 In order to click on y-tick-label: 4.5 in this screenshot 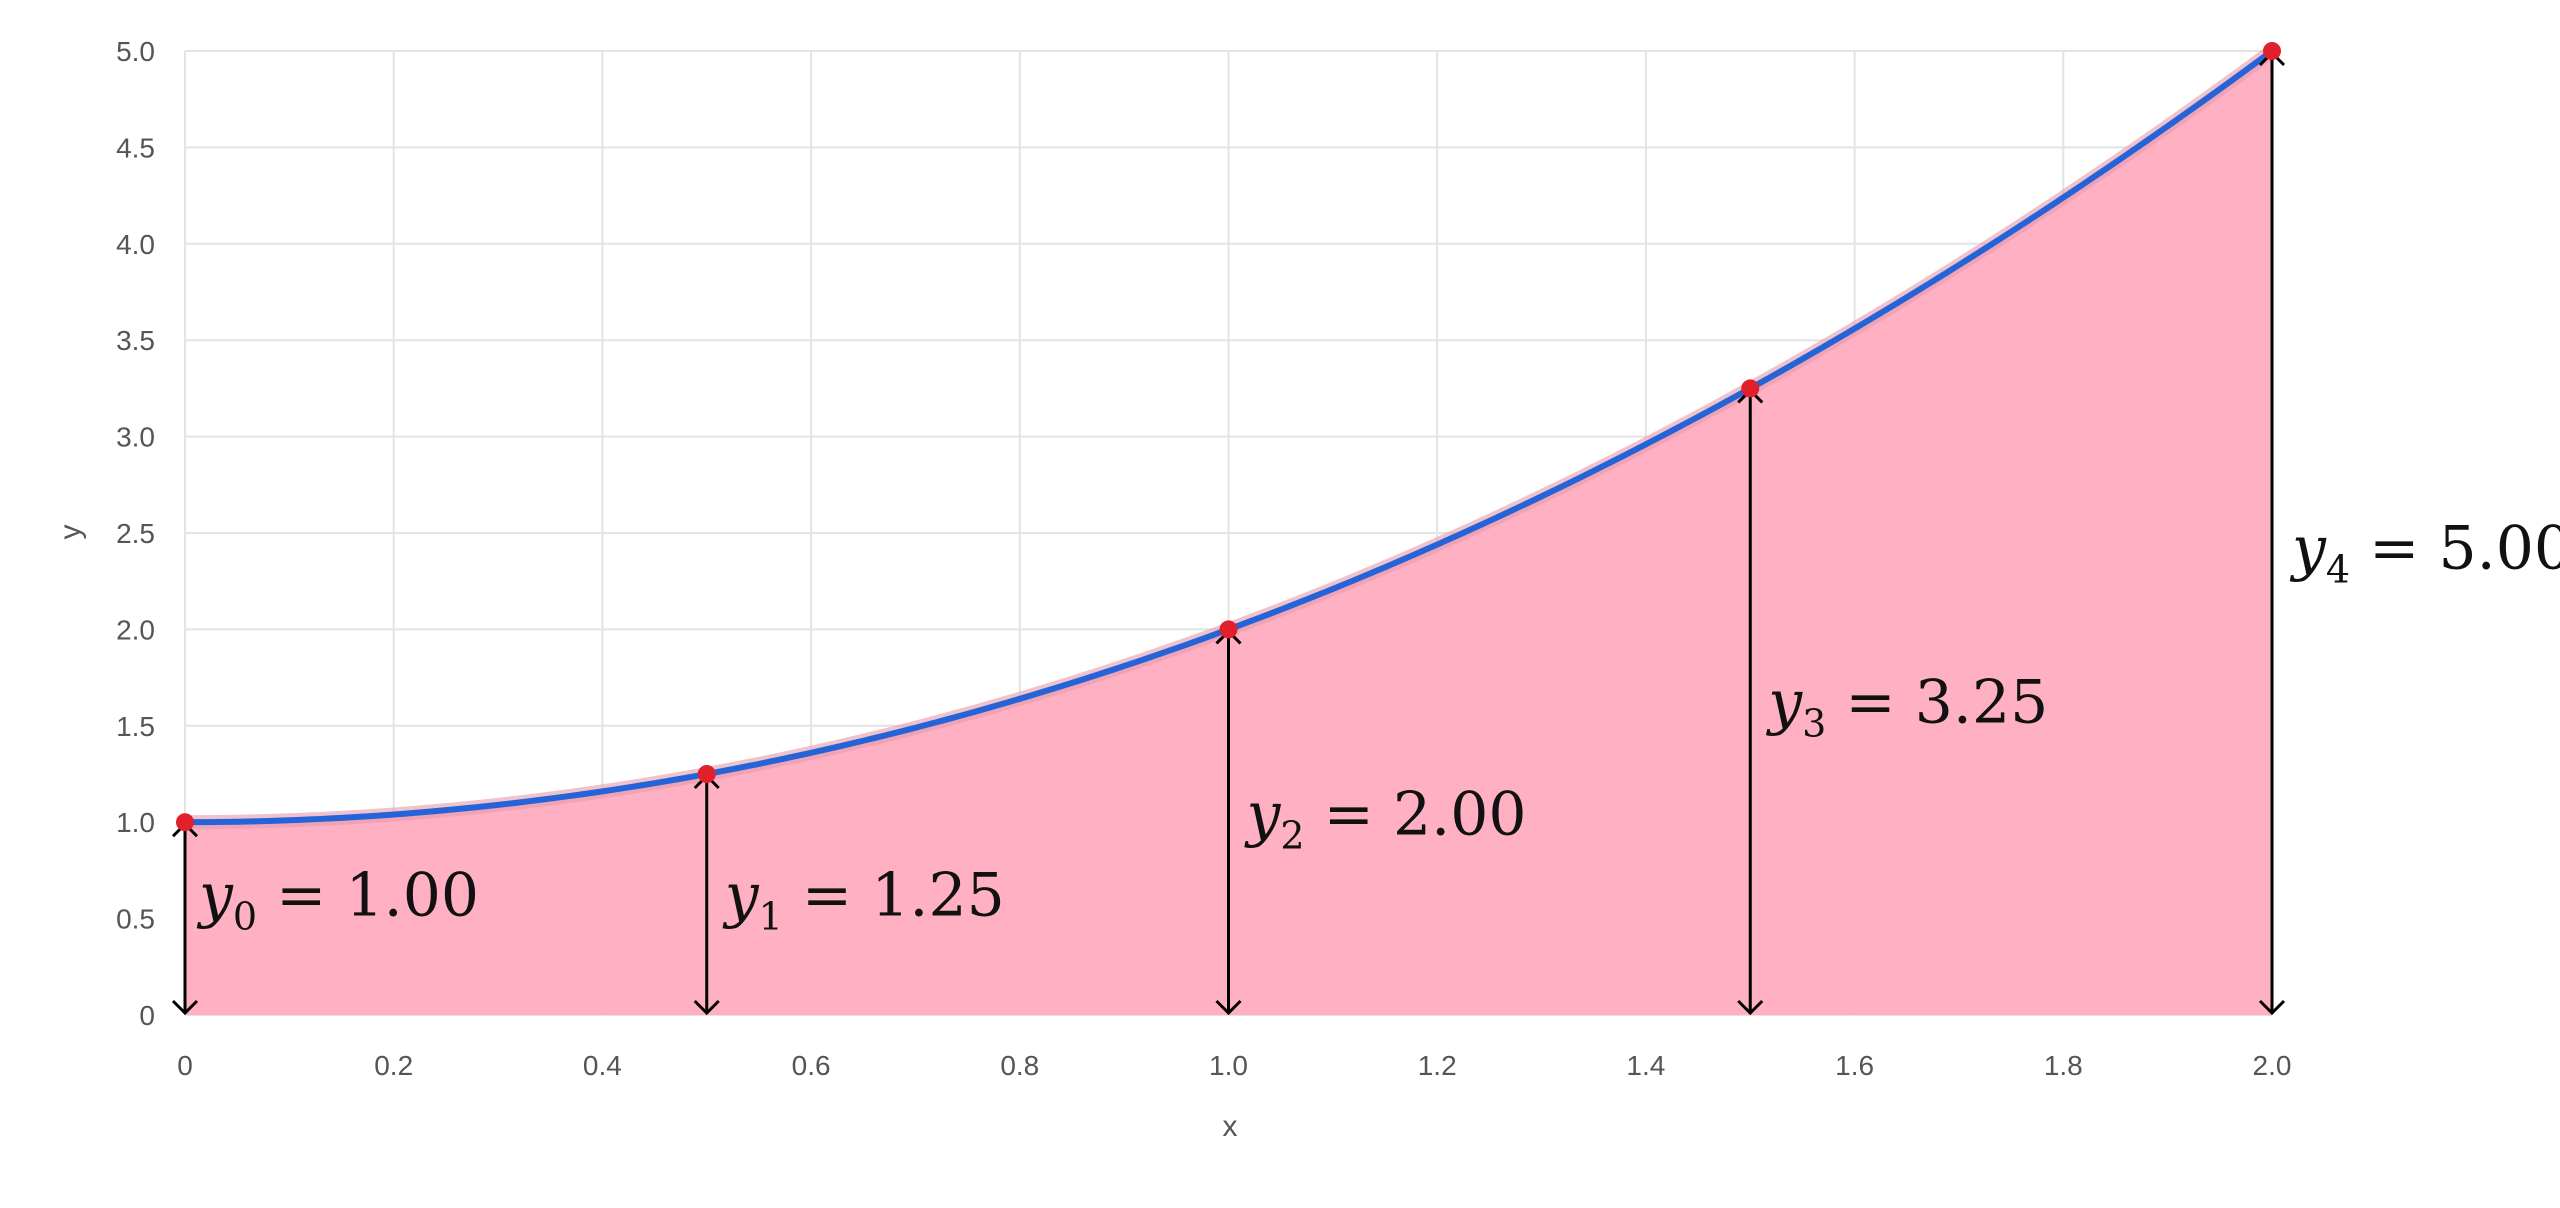, I will do `click(135, 147)`.